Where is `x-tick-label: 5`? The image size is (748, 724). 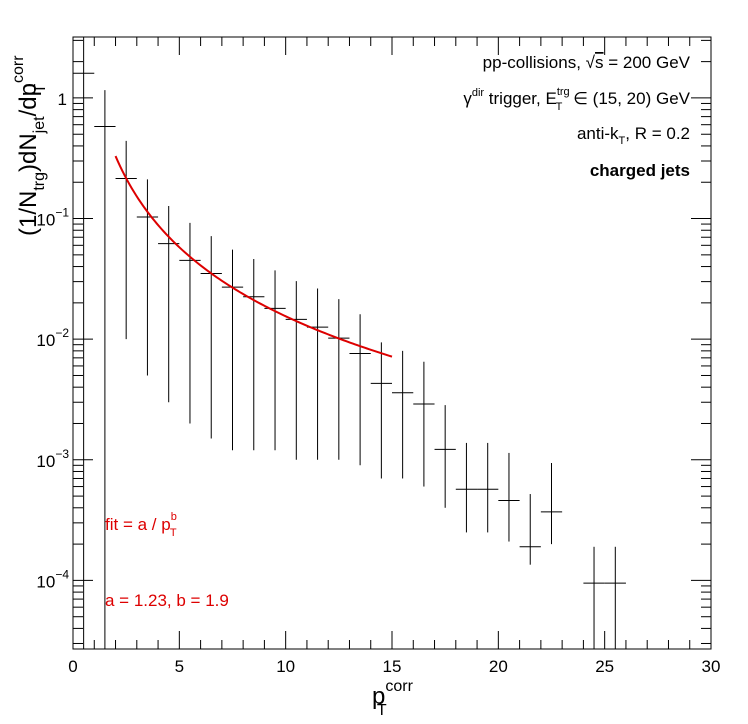
x-tick-label: 5 is located at coordinates (179, 666).